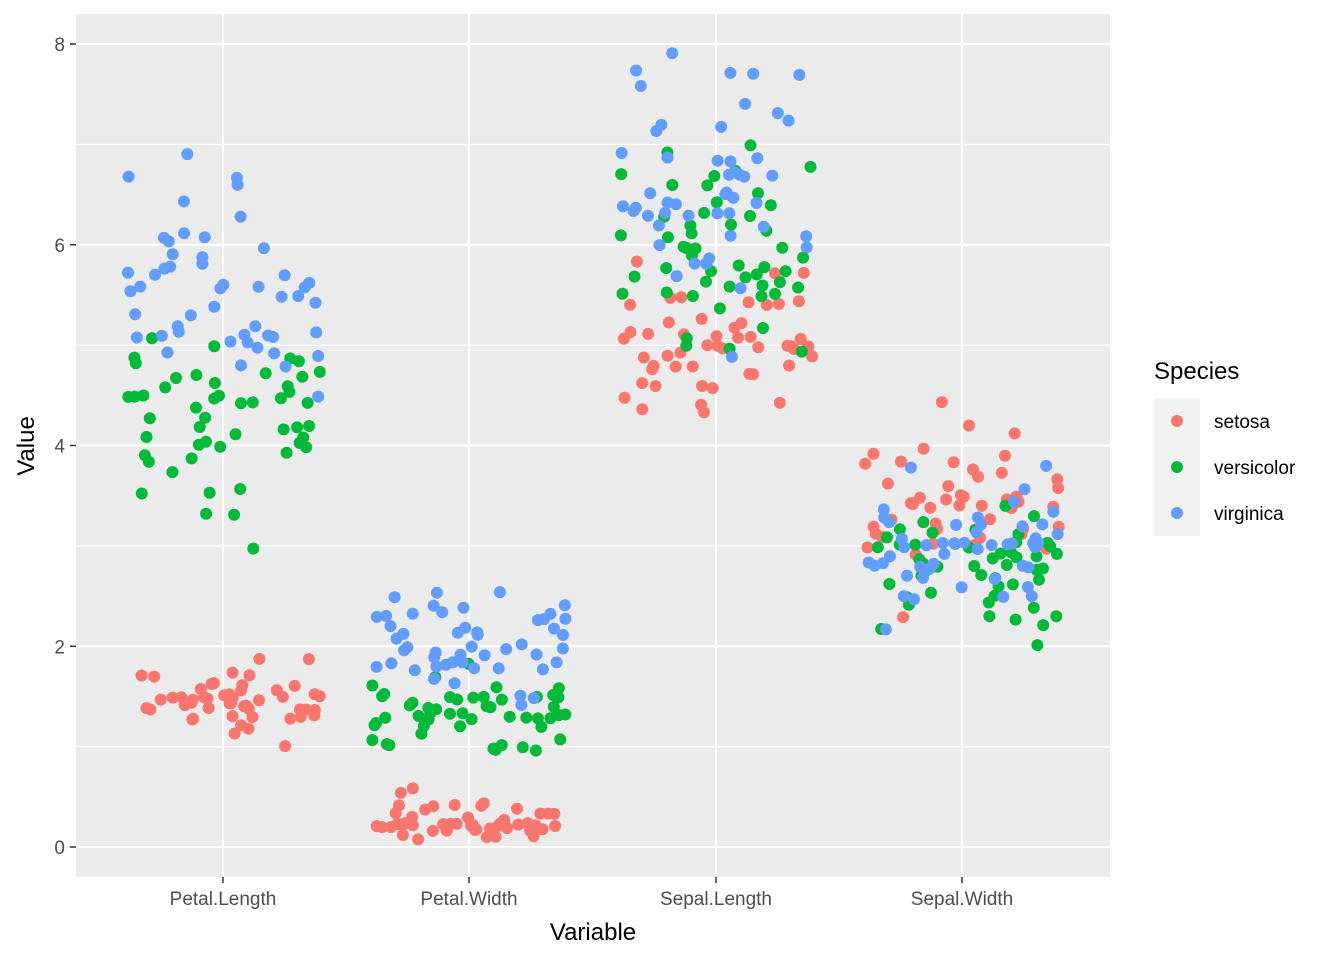 The image size is (1344, 960). Describe the element at coordinates (716, 899) in the screenshot. I see `x-tick-label: Sepal.Length` at that location.